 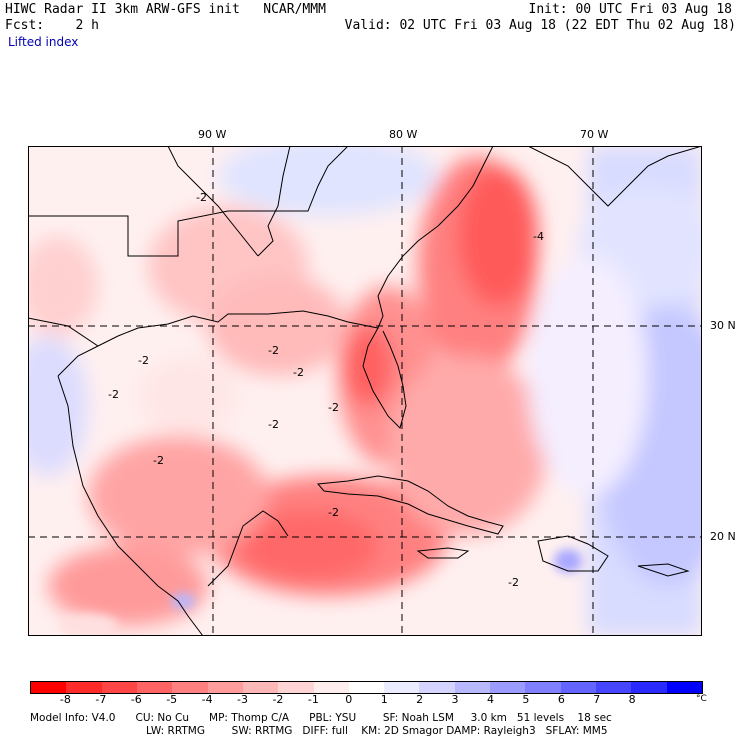 I want to click on color-scale-bar, so click(x=366, y=687).